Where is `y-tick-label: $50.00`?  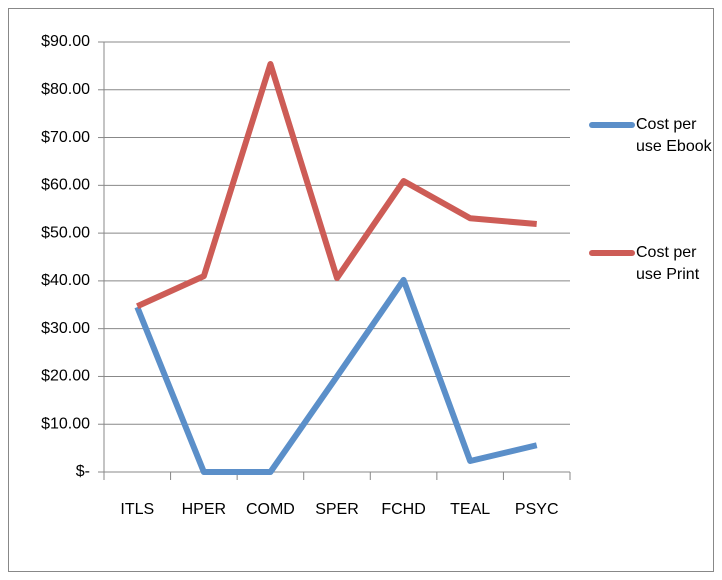
y-tick-label: $50.00 is located at coordinates (65, 232).